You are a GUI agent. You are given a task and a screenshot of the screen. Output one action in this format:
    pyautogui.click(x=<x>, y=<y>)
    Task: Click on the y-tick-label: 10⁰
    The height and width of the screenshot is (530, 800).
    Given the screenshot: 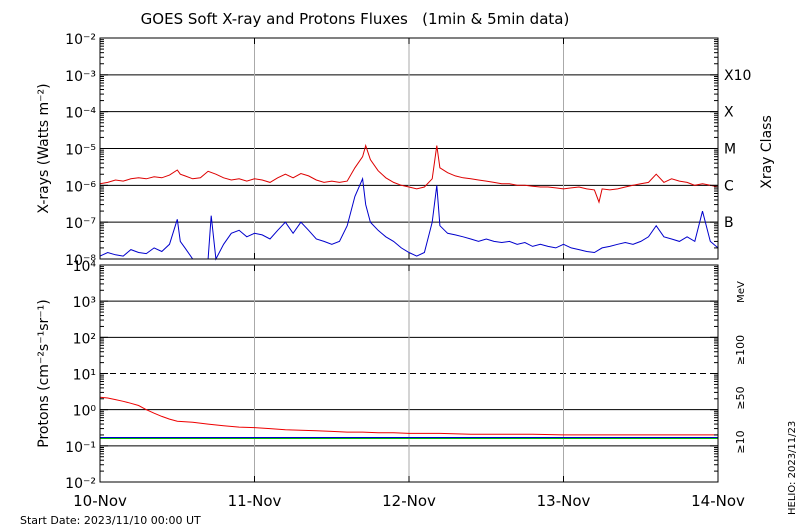 What is the action you would take?
    pyautogui.click(x=85, y=412)
    